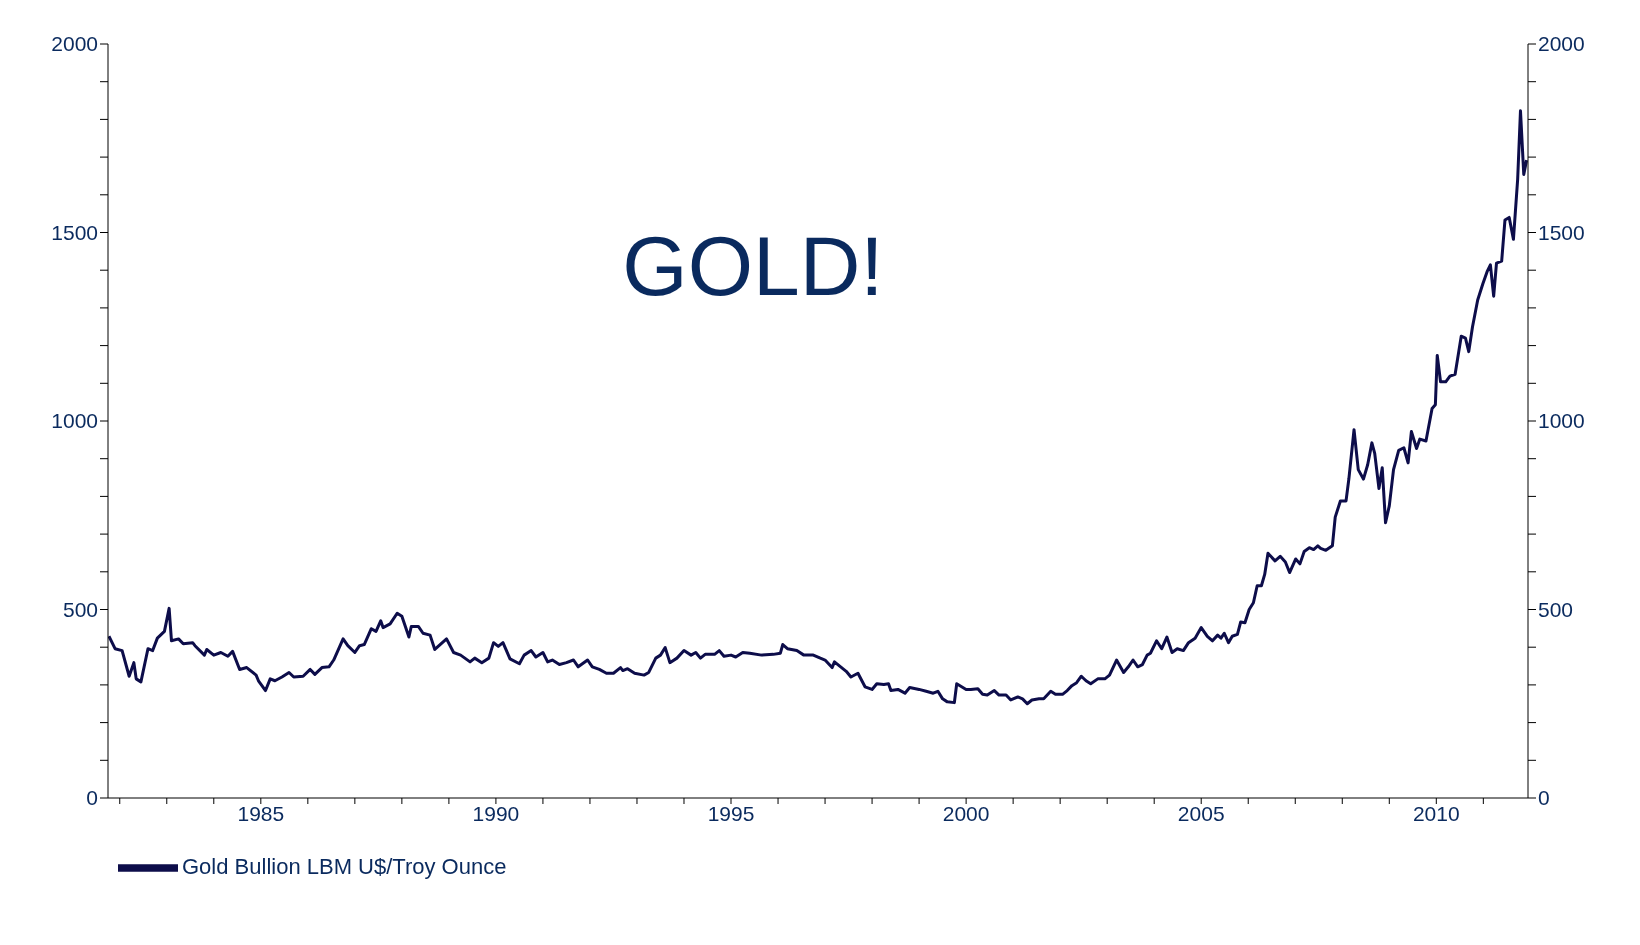 This screenshot has height=945, width=1640. I want to click on y-tick-label: 1000, so click(74, 421).